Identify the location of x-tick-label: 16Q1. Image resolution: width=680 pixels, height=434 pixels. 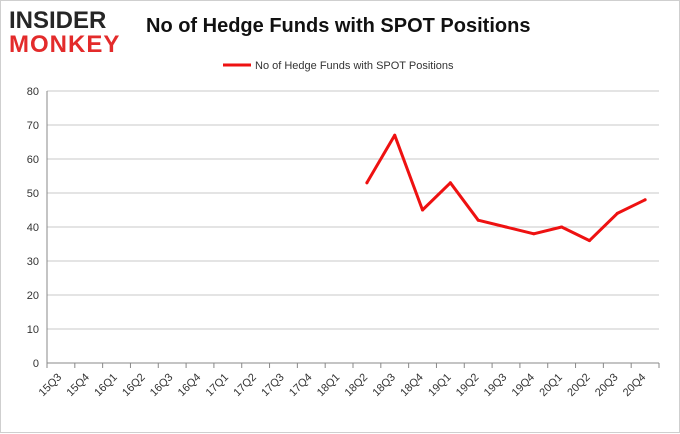
(106, 385).